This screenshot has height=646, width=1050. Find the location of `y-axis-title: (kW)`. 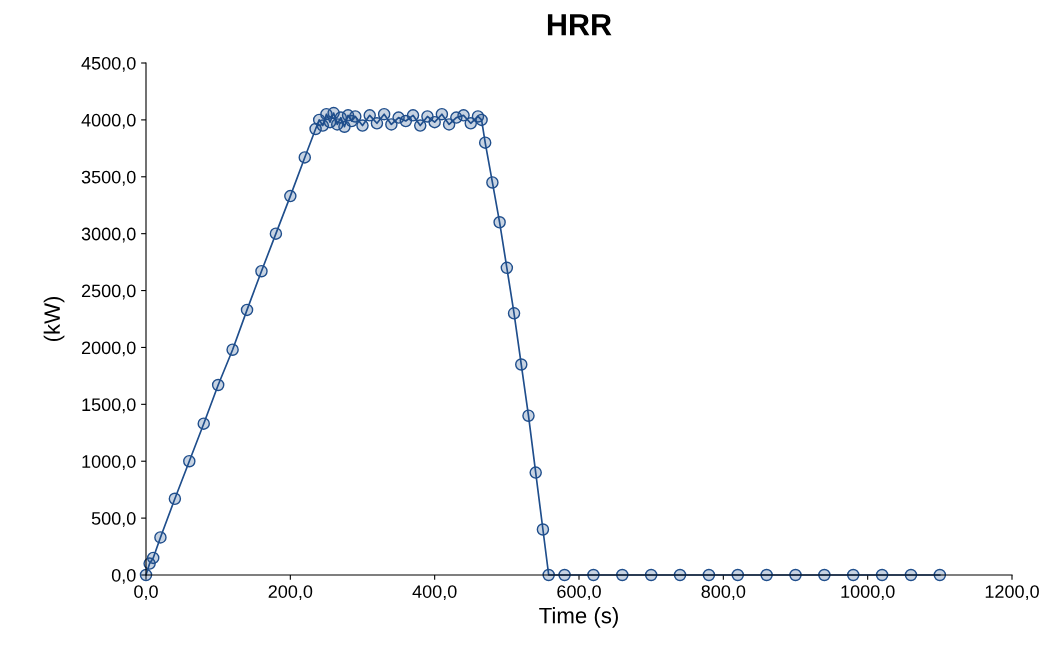

y-axis-title: (kW) is located at coordinates (54, 319).